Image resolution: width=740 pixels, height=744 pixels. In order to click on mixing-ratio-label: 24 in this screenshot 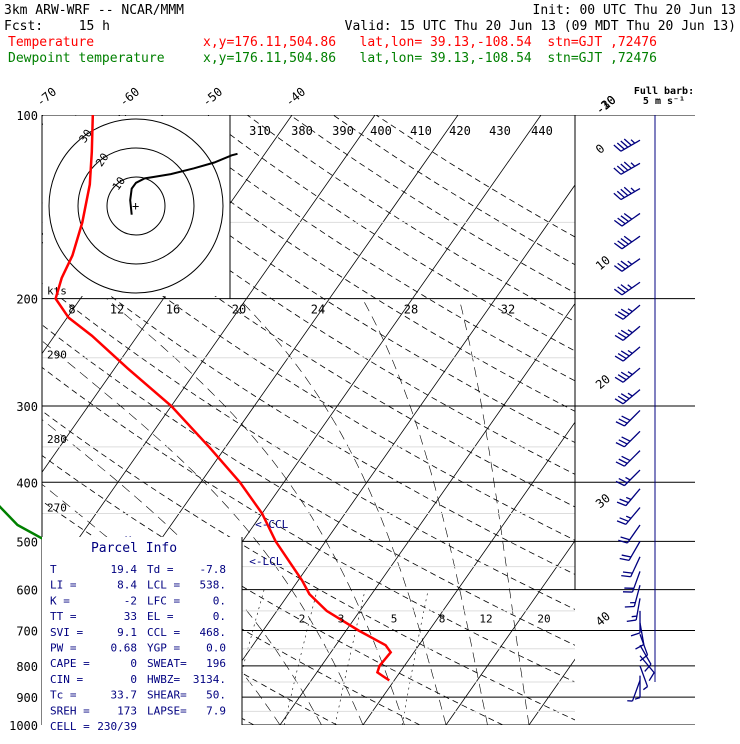, I will do `click(318, 310)`.